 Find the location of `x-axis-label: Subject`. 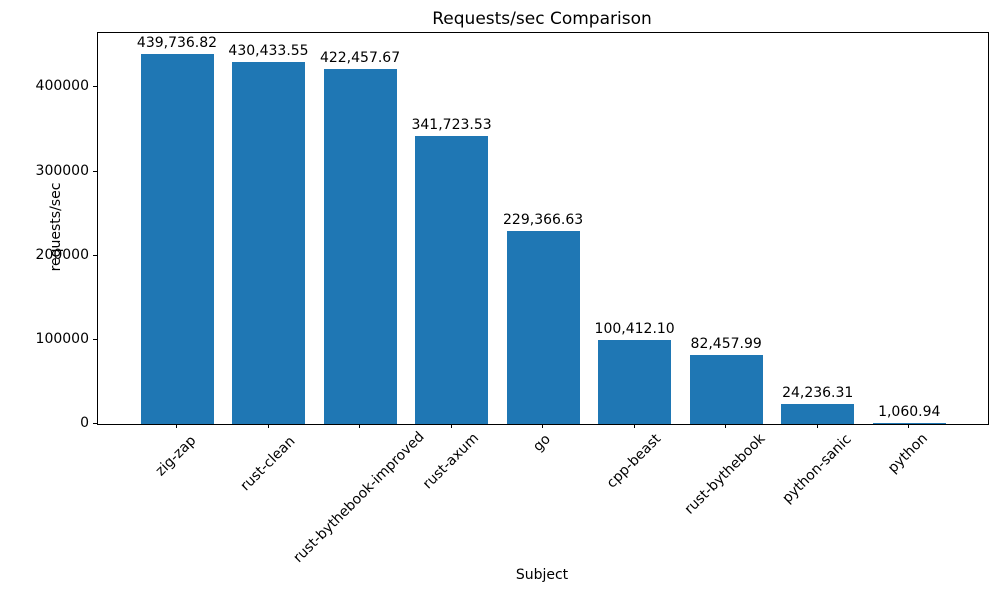

x-axis-label: Subject is located at coordinates (542, 575).